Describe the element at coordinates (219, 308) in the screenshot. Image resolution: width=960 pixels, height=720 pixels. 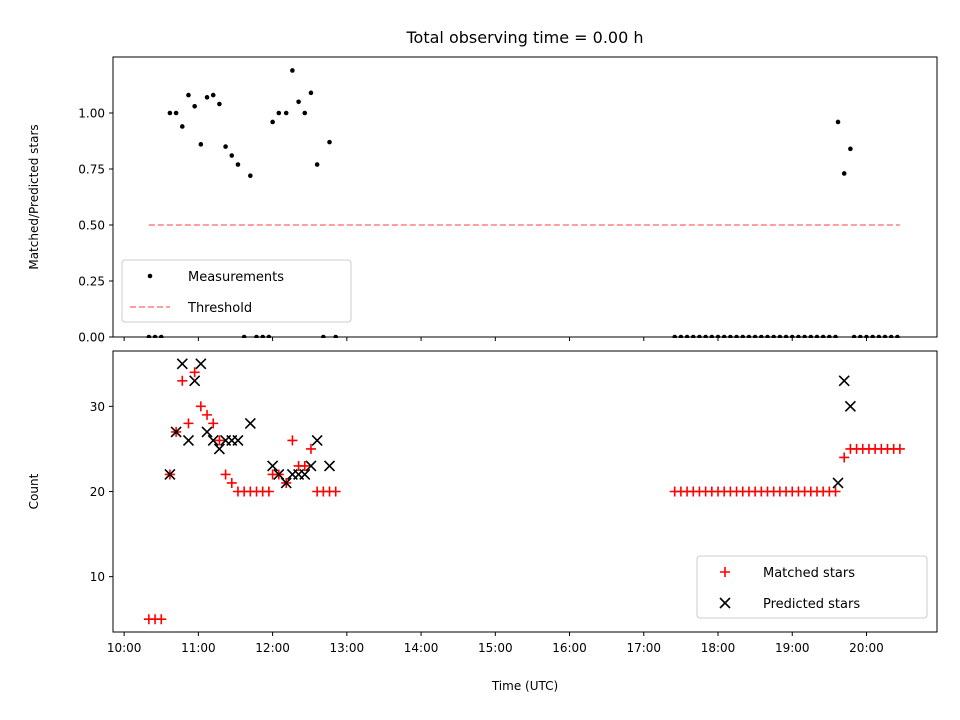
I see `legend-label: Threshold` at that location.